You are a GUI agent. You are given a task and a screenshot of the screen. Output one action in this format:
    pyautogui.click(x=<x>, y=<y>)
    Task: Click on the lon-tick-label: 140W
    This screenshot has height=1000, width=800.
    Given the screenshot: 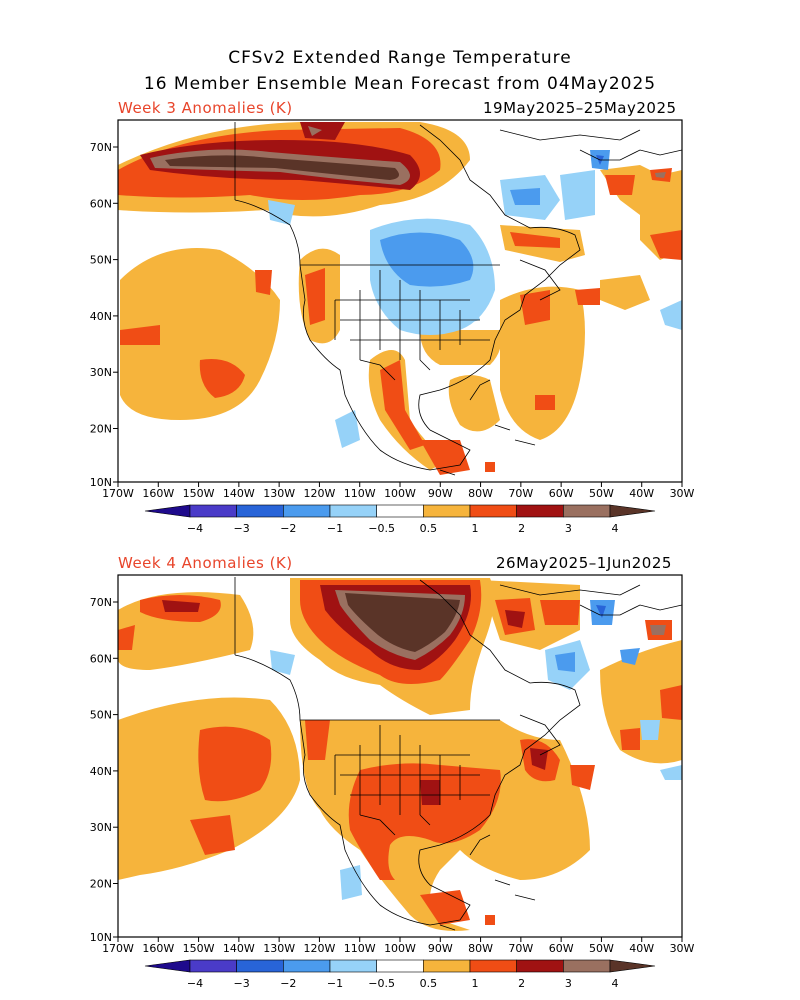 What is the action you would take?
    pyautogui.click(x=239, y=948)
    